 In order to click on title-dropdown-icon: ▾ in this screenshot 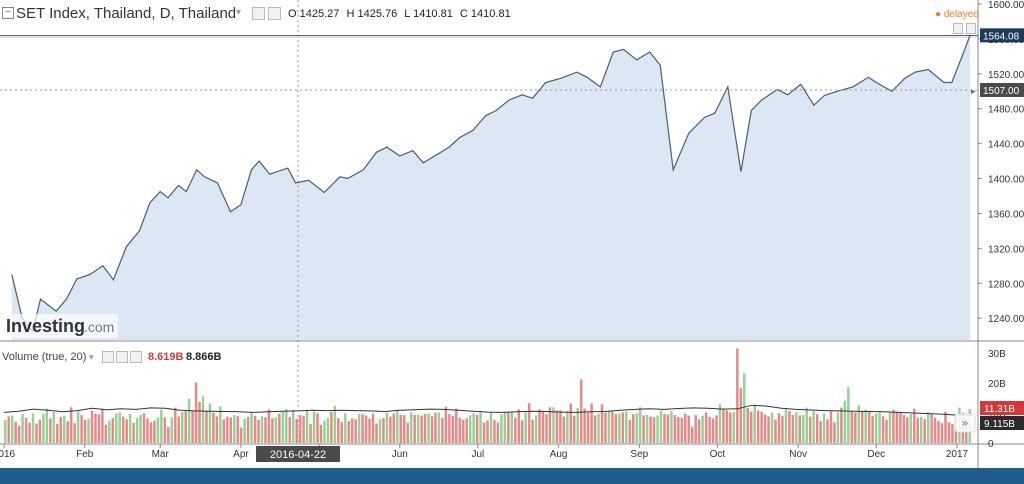, I will do `click(239, 12)`.